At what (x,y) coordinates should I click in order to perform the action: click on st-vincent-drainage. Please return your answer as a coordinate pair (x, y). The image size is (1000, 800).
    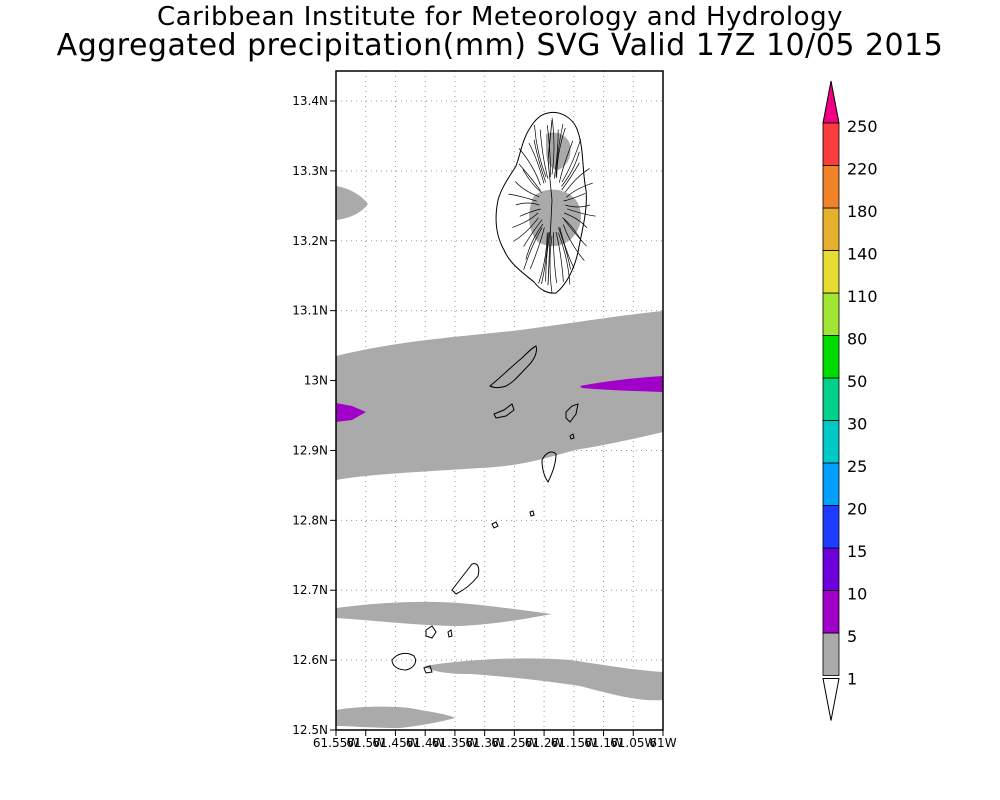
    Looking at the image, I should click on (552, 205).